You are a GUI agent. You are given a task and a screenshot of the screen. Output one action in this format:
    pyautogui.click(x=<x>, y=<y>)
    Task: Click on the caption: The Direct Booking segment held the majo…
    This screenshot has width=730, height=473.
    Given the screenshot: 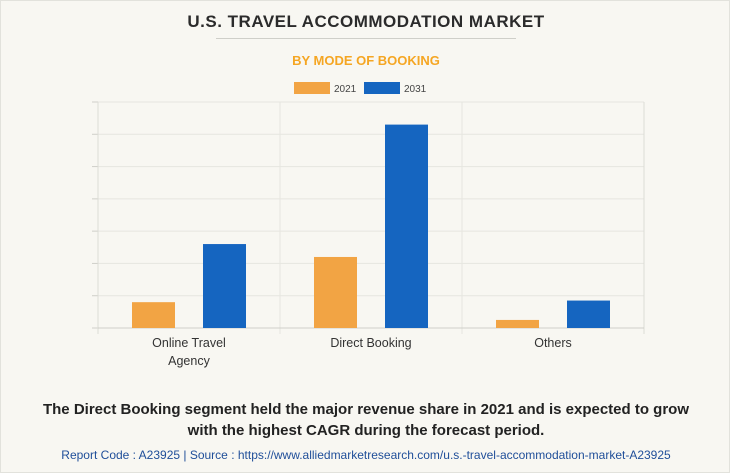 What is the action you would take?
    pyautogui.click(x=365, y=420)
    